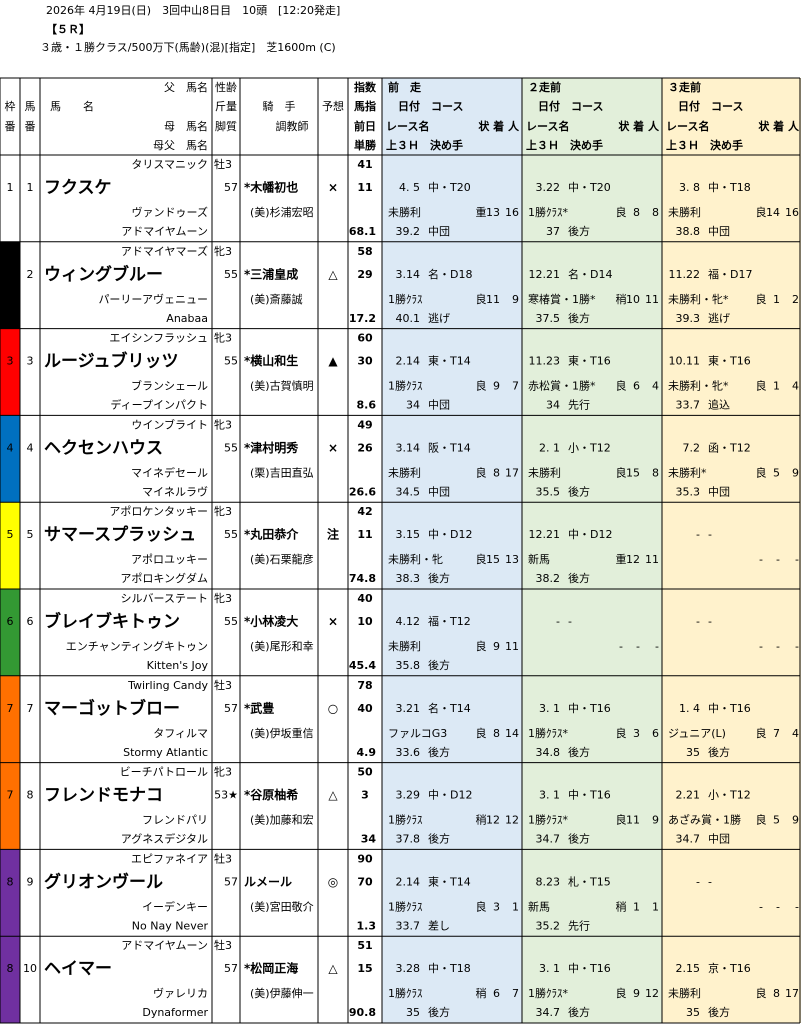 The width and height of the screenshot is (801, 1024). What do you see at coordinates (365, 145) in the screenshot?
I see `header-label: 単勝` at bounding box center [365, 145].